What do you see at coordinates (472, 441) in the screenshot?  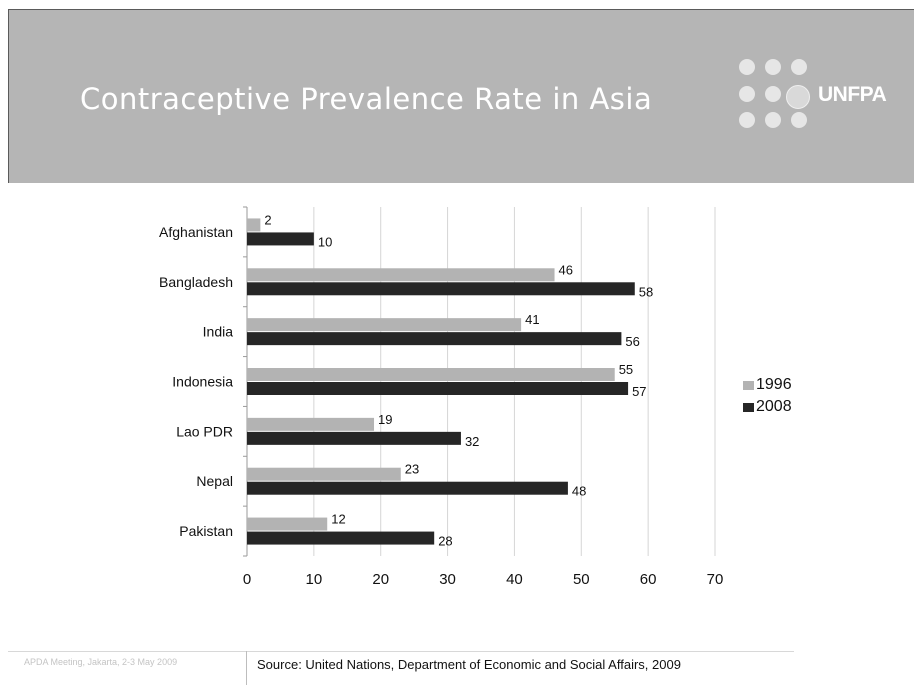 I see `data-label: 32` at bounding box center [472, 441].